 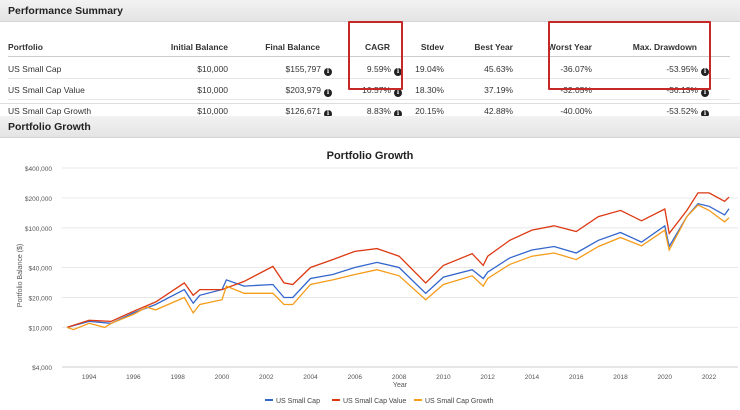 What do you see at coordinates (38, 229) in the screenshot?
I see `y-tick-label: $100,000` at bounding box center [38, 229].